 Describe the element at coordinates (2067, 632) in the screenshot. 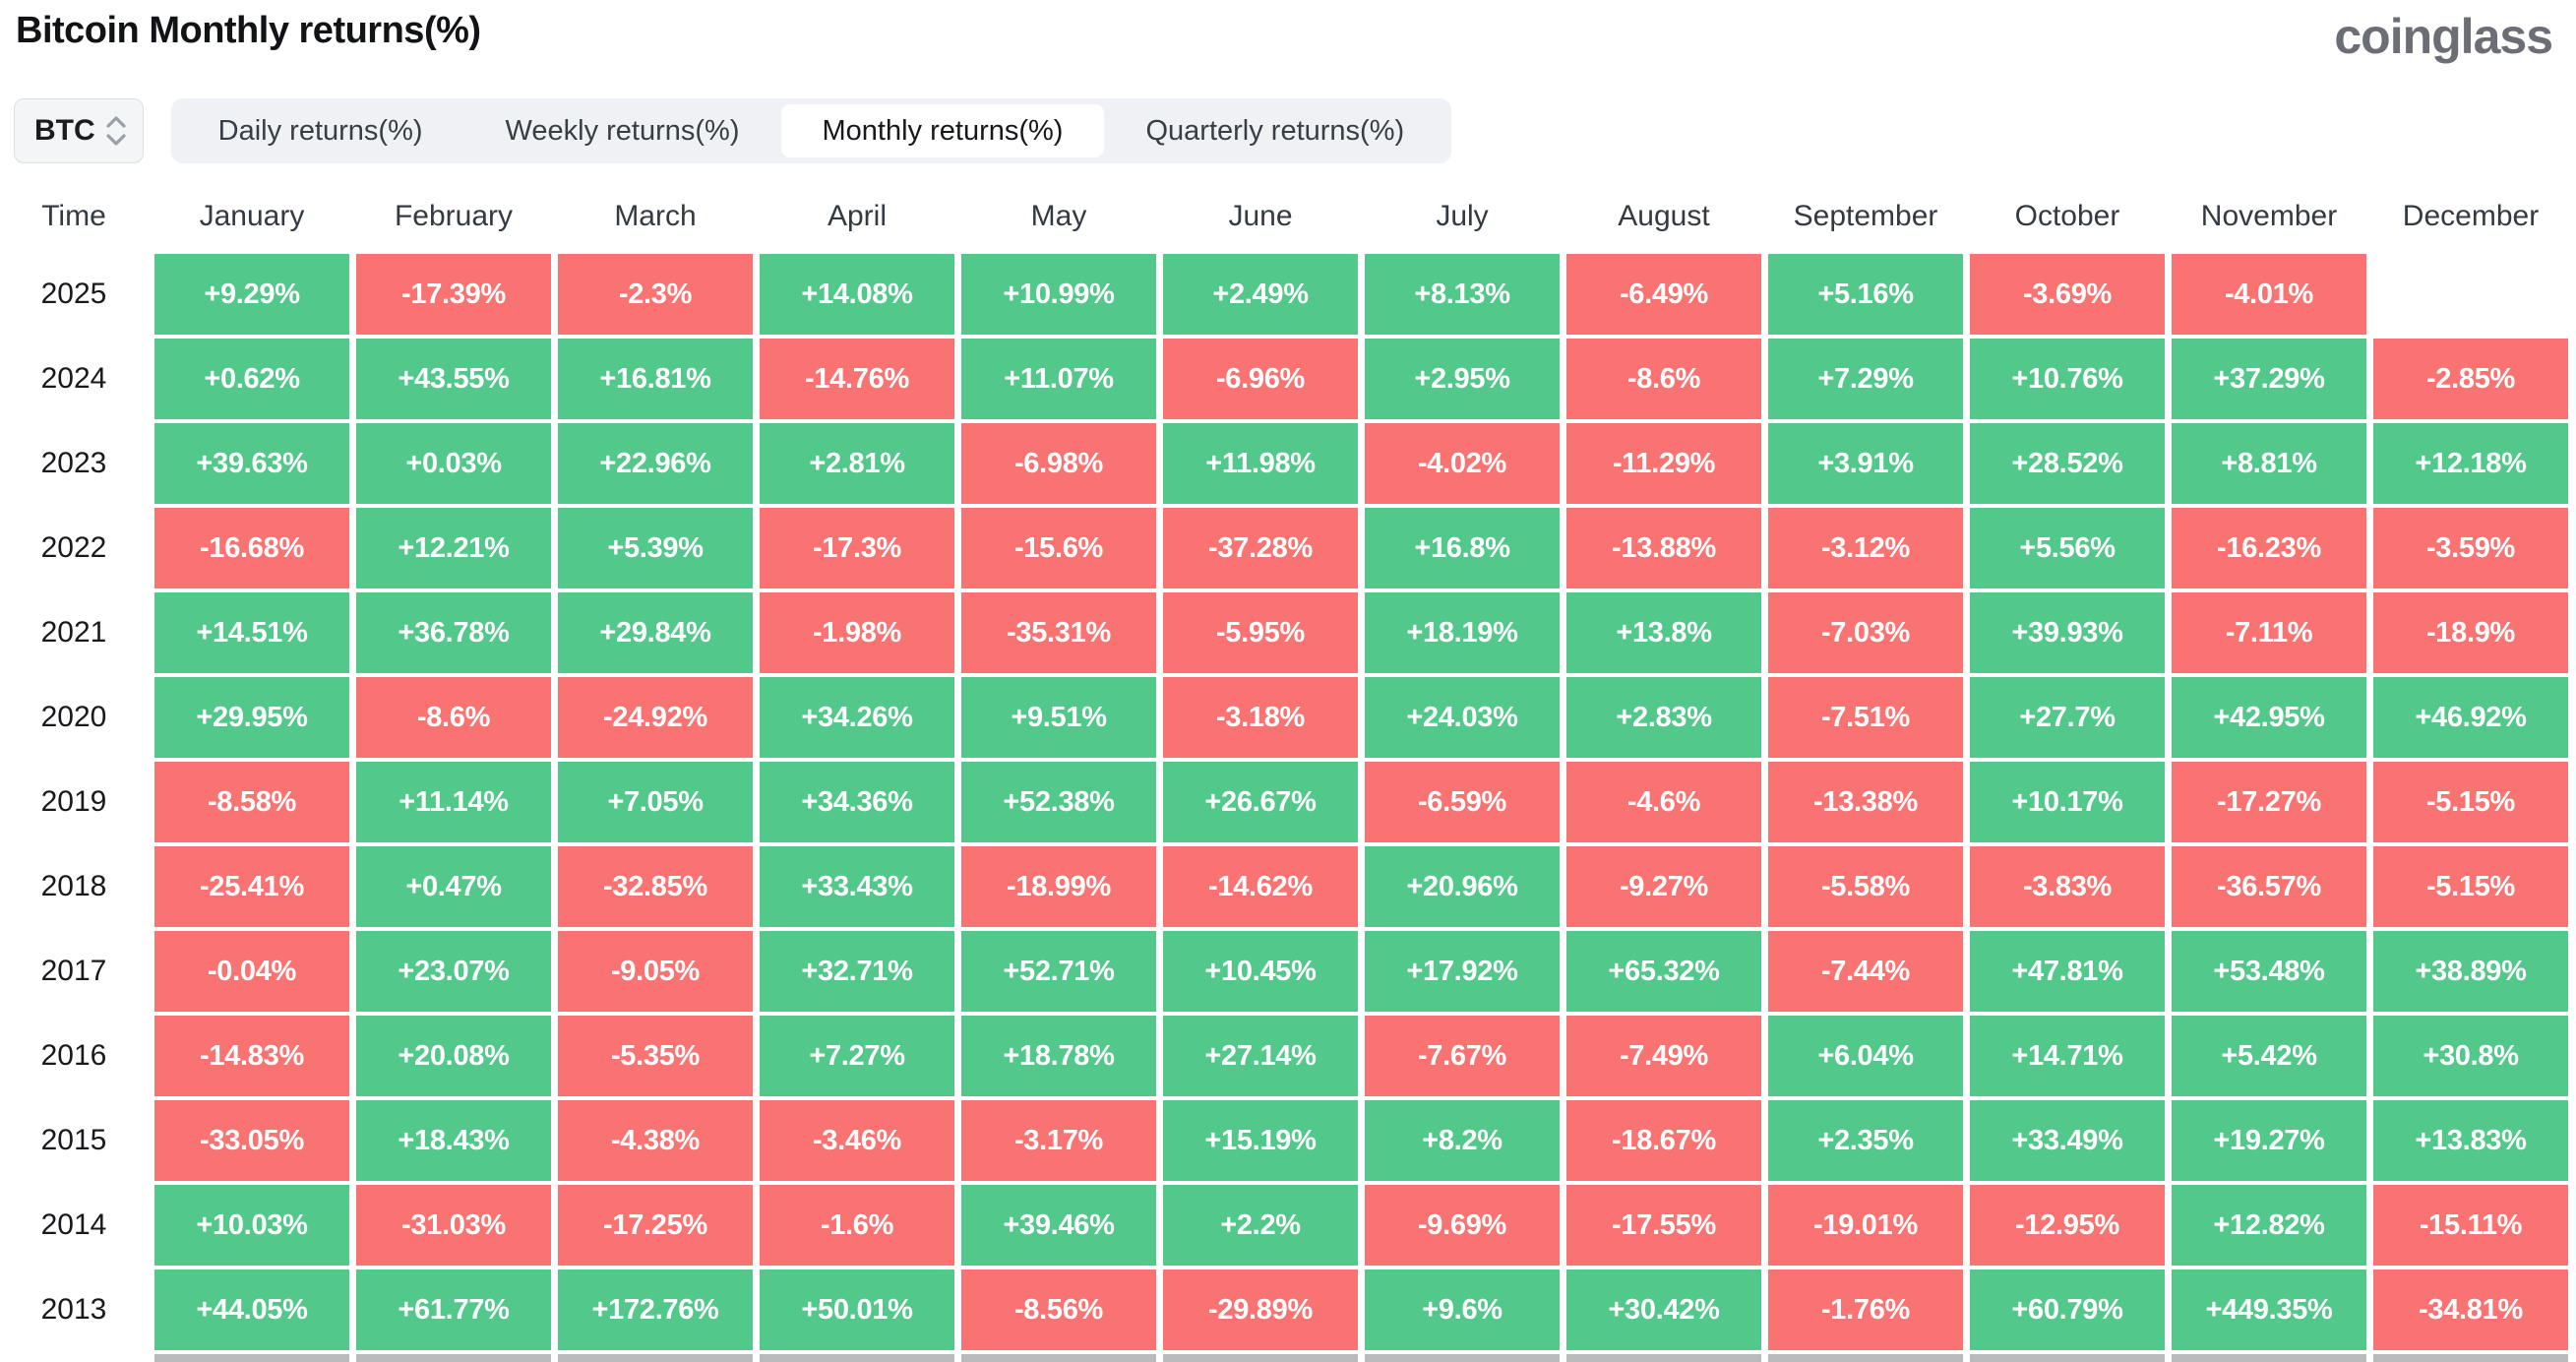

I see `return-cell: +39.93%` at that location.